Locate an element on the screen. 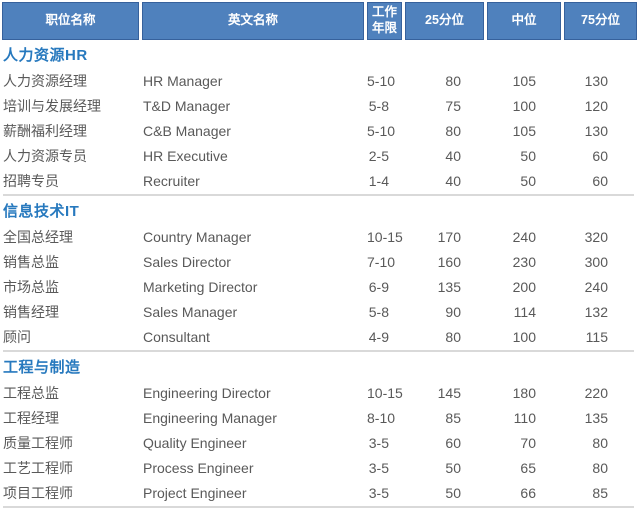 The image size is (640, 513). cell-p25: 40 is located at coordinates (453, 180).